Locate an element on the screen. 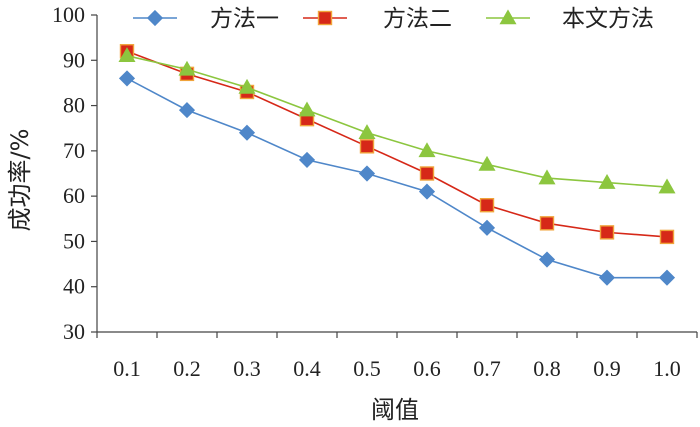 The width and height of the screenshot is (700, 427). legend: 方法一 方法二 本文方法 is located at coordinates (393, 19).